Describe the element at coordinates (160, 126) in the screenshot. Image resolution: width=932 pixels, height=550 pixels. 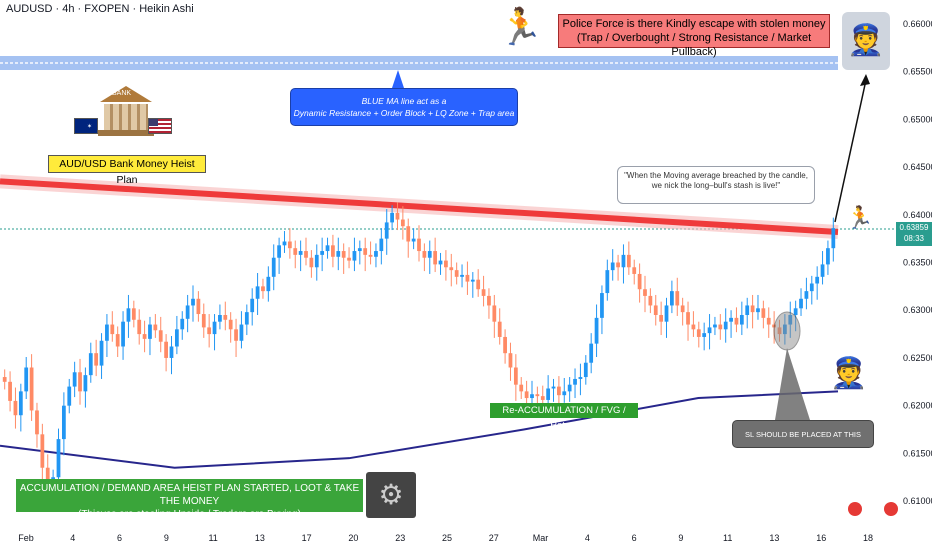
I see `usa-flag-icon` at that location.